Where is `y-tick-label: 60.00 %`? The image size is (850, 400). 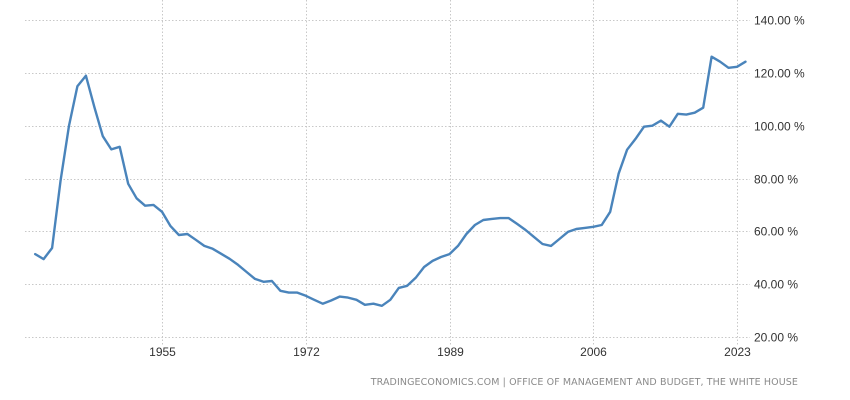 y-tick-label: 60.00 % is located at coordinates (776, 232).